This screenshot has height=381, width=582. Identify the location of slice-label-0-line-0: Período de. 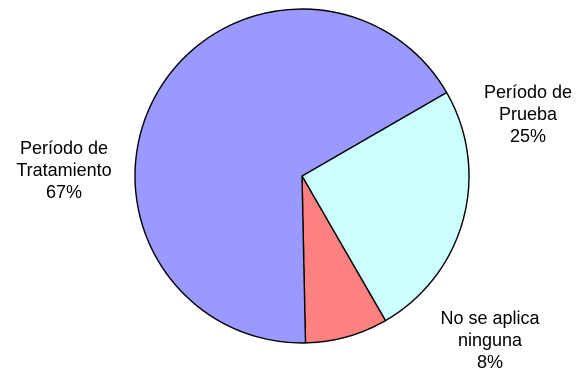
(528, 92).